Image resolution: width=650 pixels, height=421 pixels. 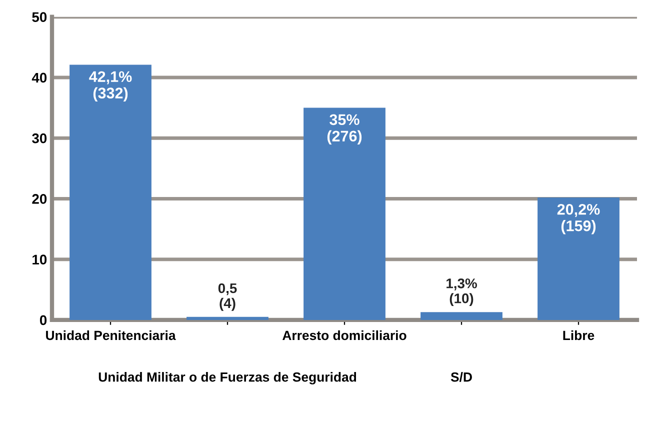 I want to click on data-label: 0,5 (4), so click(x=227, y=297).